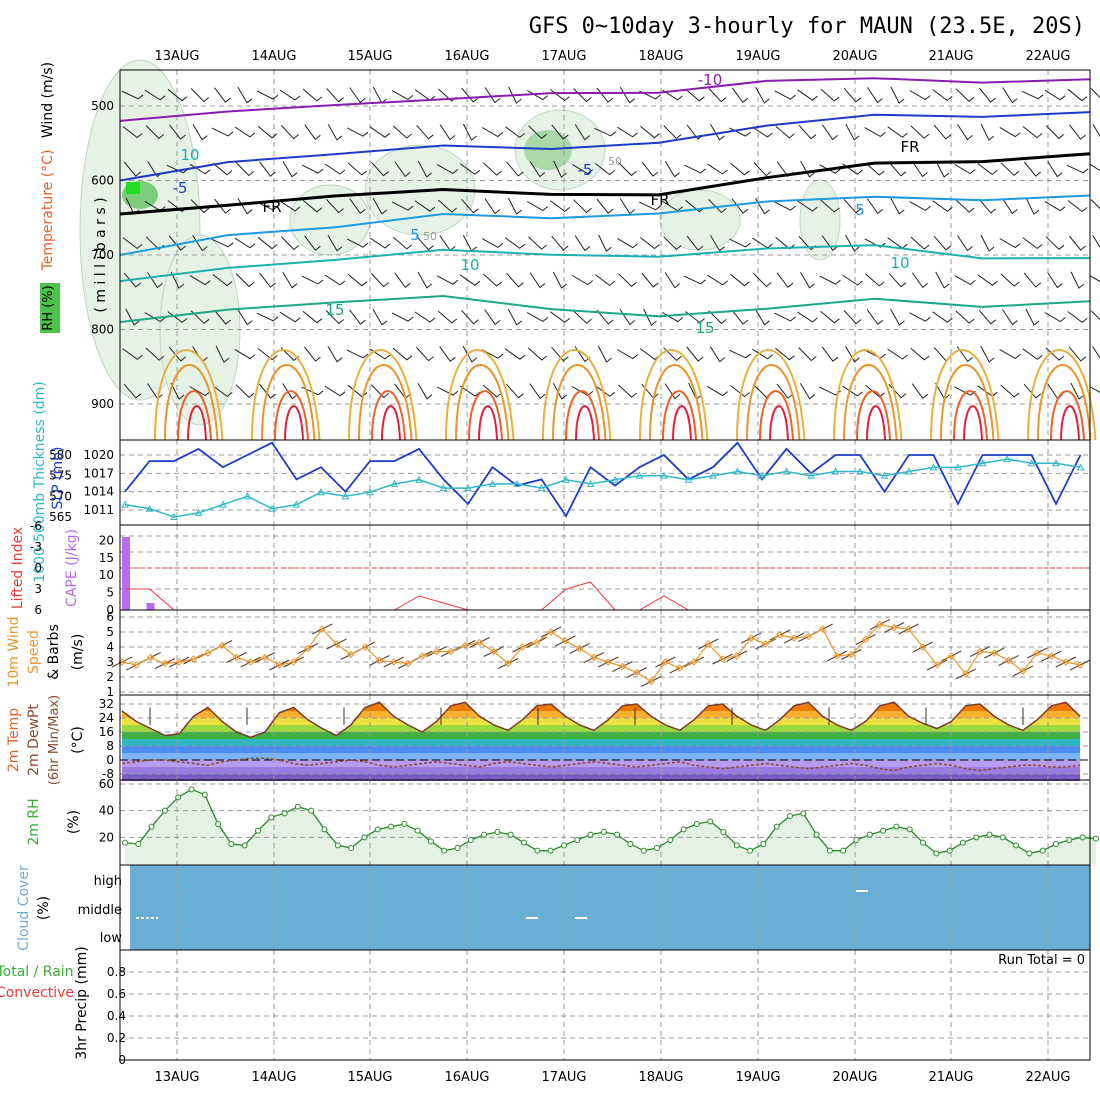 The height and width of the screenshot is (1100, 1100). What do you see at coordinates (98, 492) in the screenshot?
I see `tick-label: 1014` at bounding box center [98, 492].